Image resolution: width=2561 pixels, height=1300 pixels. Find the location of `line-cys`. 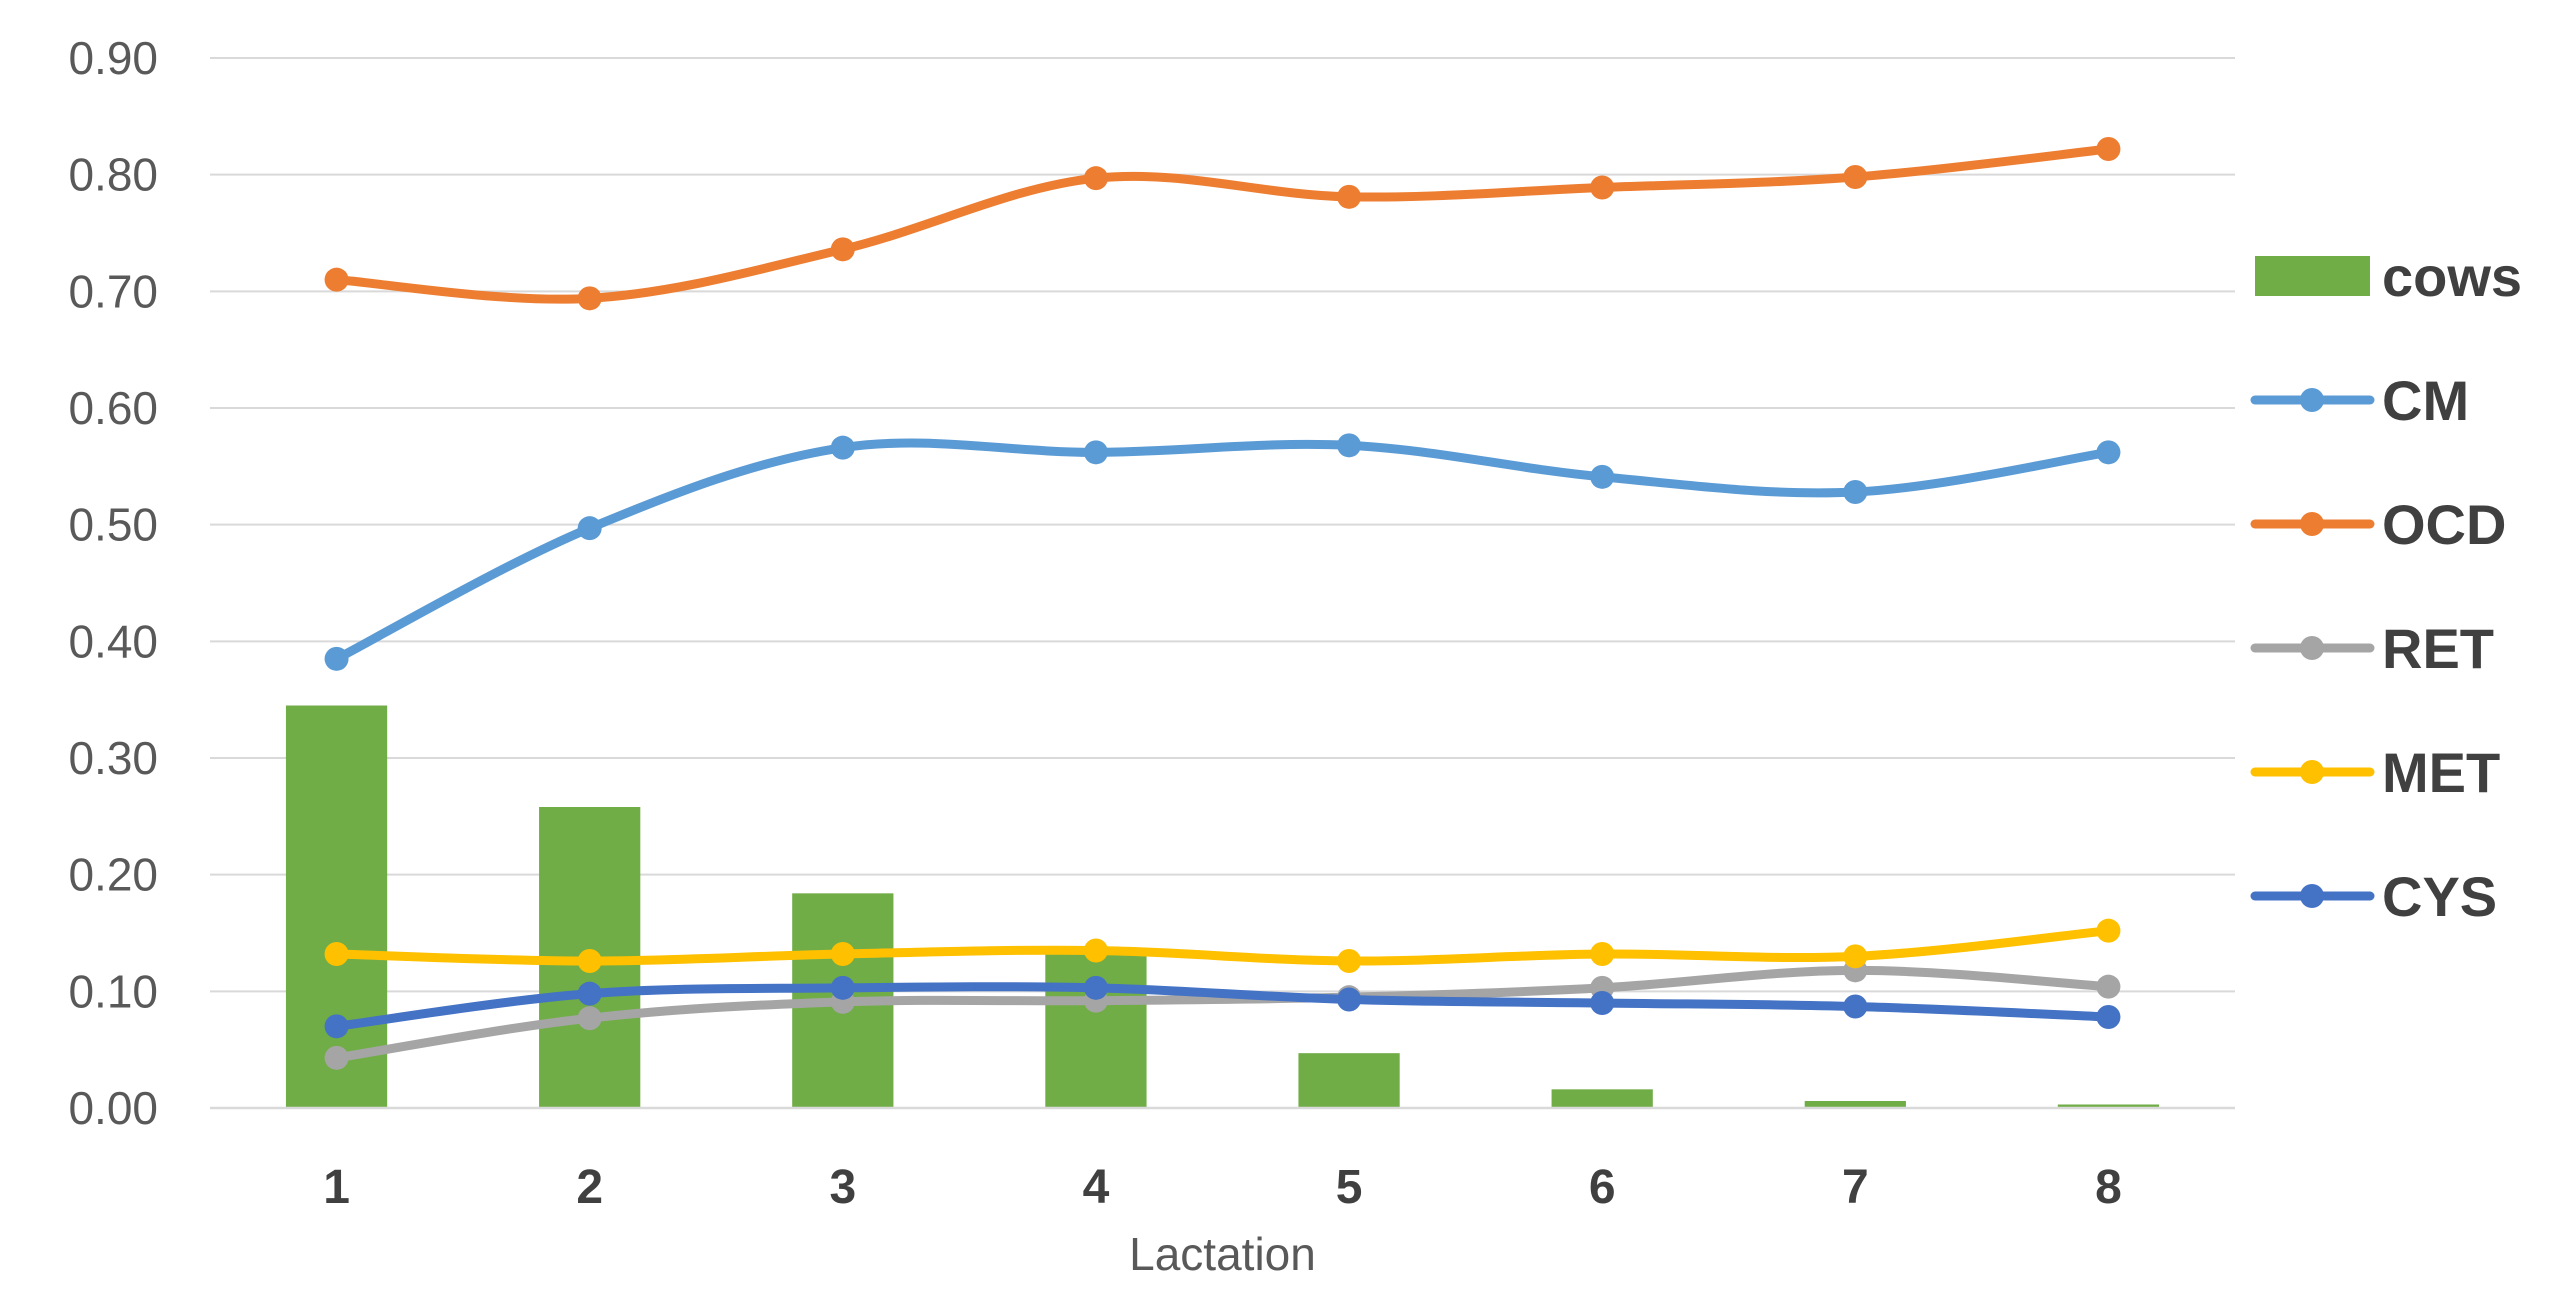

line-cys is located at coordinates (1222, 1006).